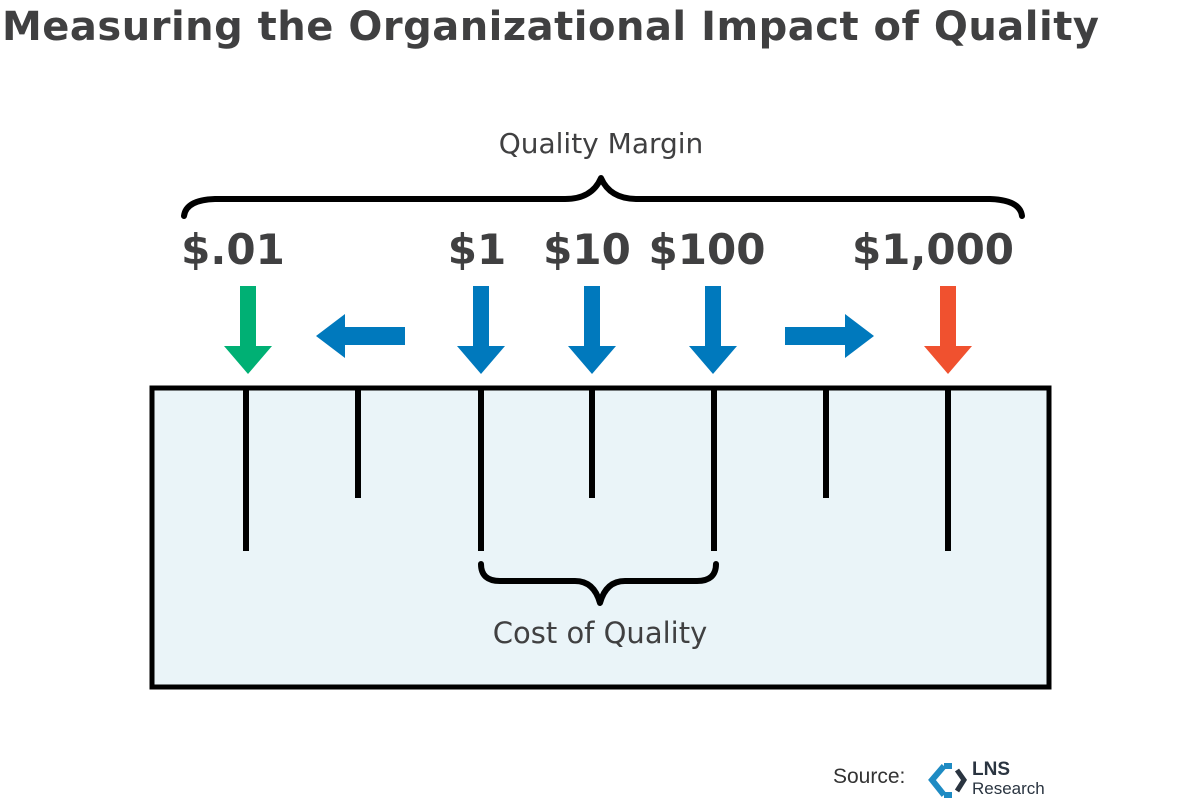 The height and width of the screenshot is (808, 1200). I want to click on source-label: Source:, so click(869, 776).